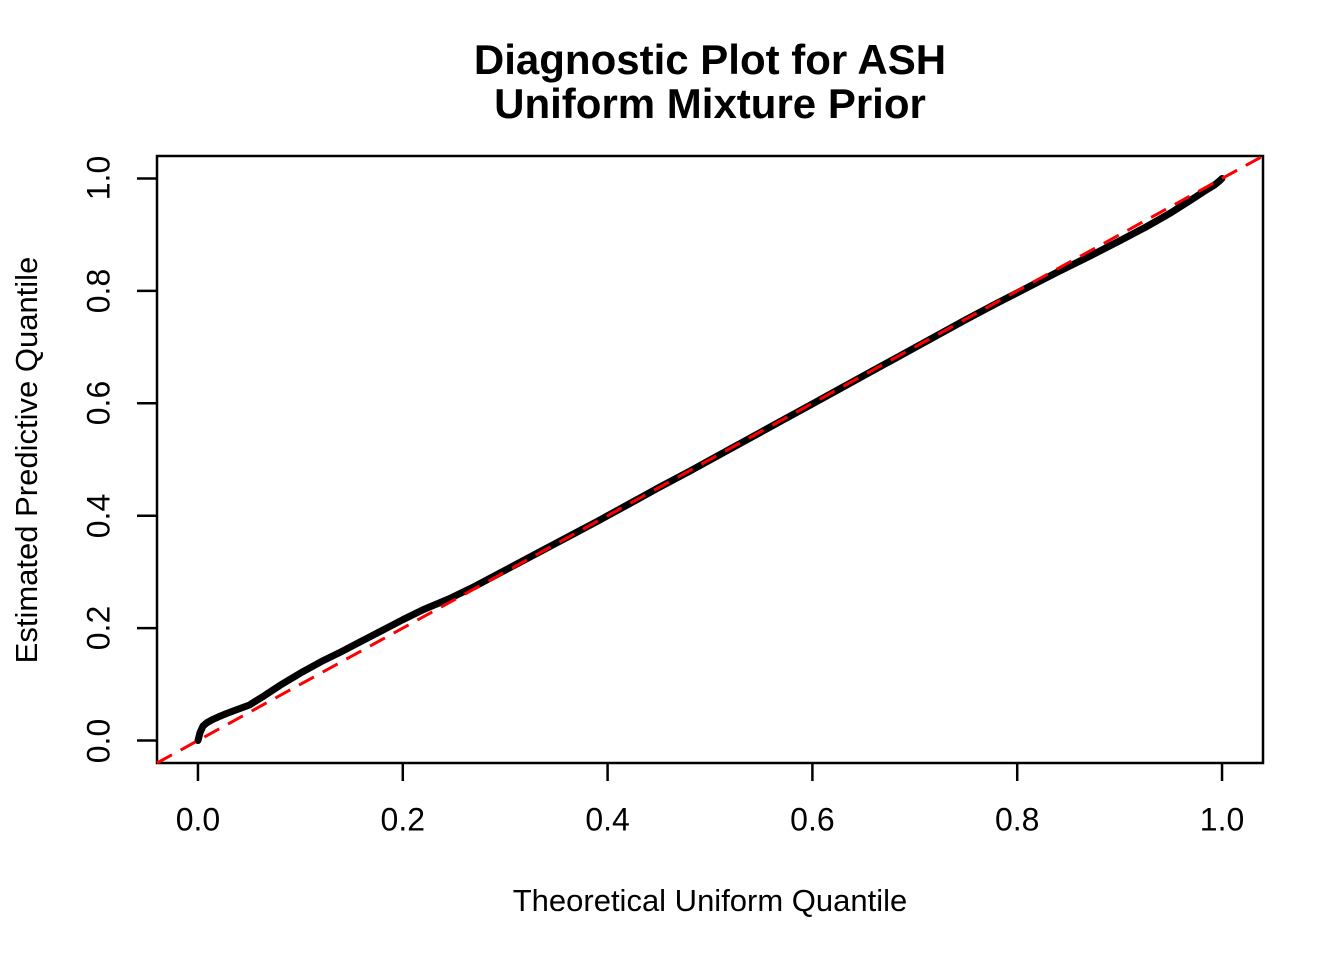 This screenshot has width=1344, height=960. Describe the element at coordinates (710, 900) in the screenshot. I see `x-axis-label: Theoretical Uniform Quantile` at that location.